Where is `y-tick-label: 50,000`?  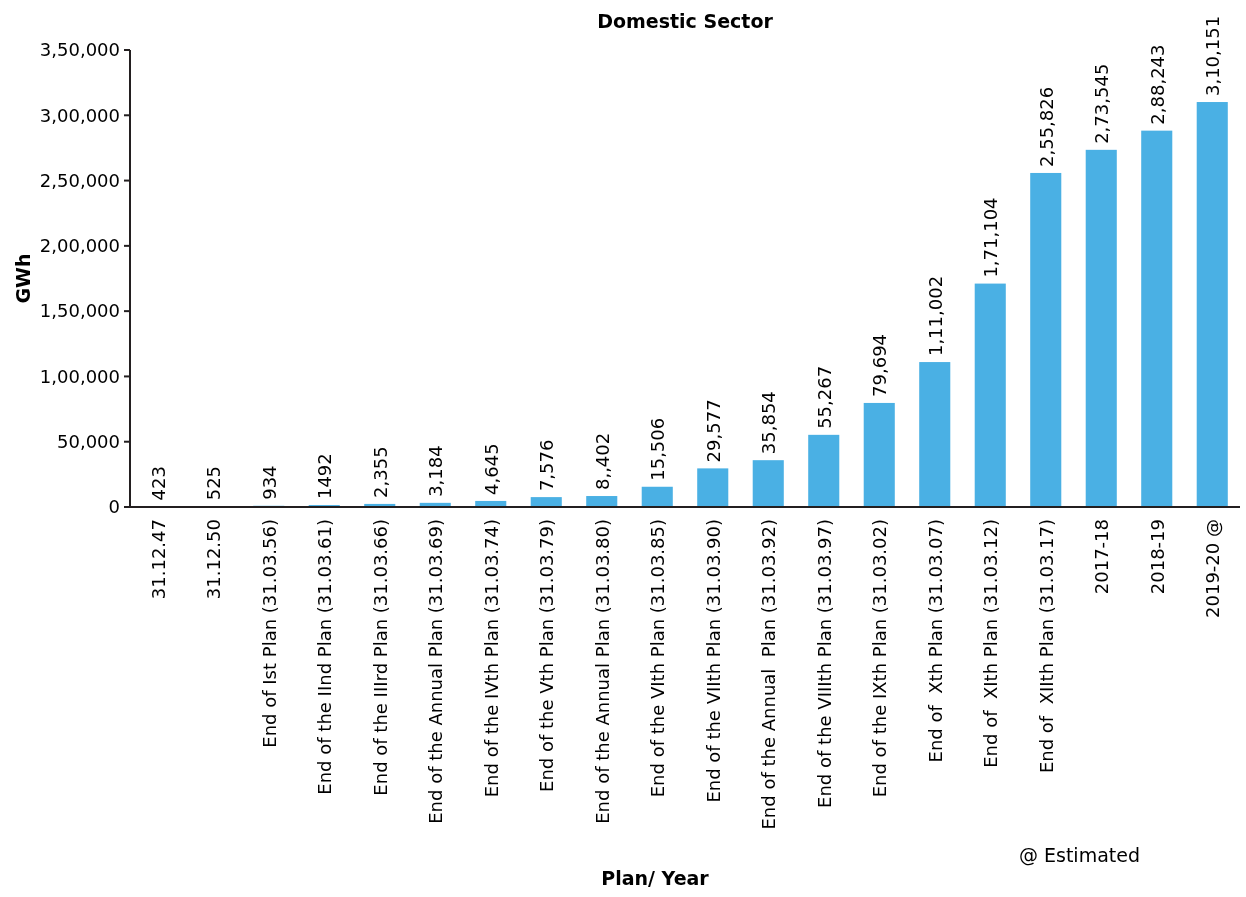
y-tick-label: 50,000 is located at coordinates (88, 442).